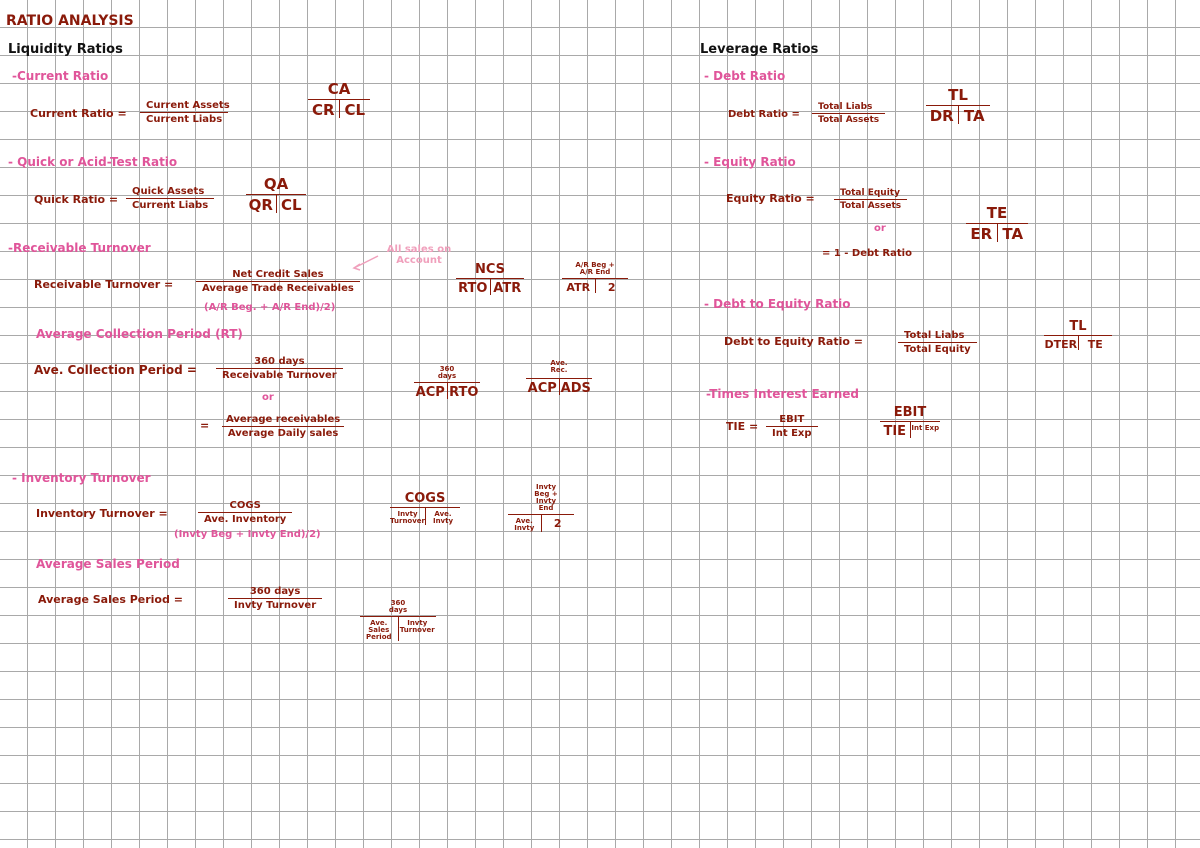  Describe the element at coordinates (937, 348) in the screenshot. I see `dte-ratio-denominator: Total Equity` at that location.